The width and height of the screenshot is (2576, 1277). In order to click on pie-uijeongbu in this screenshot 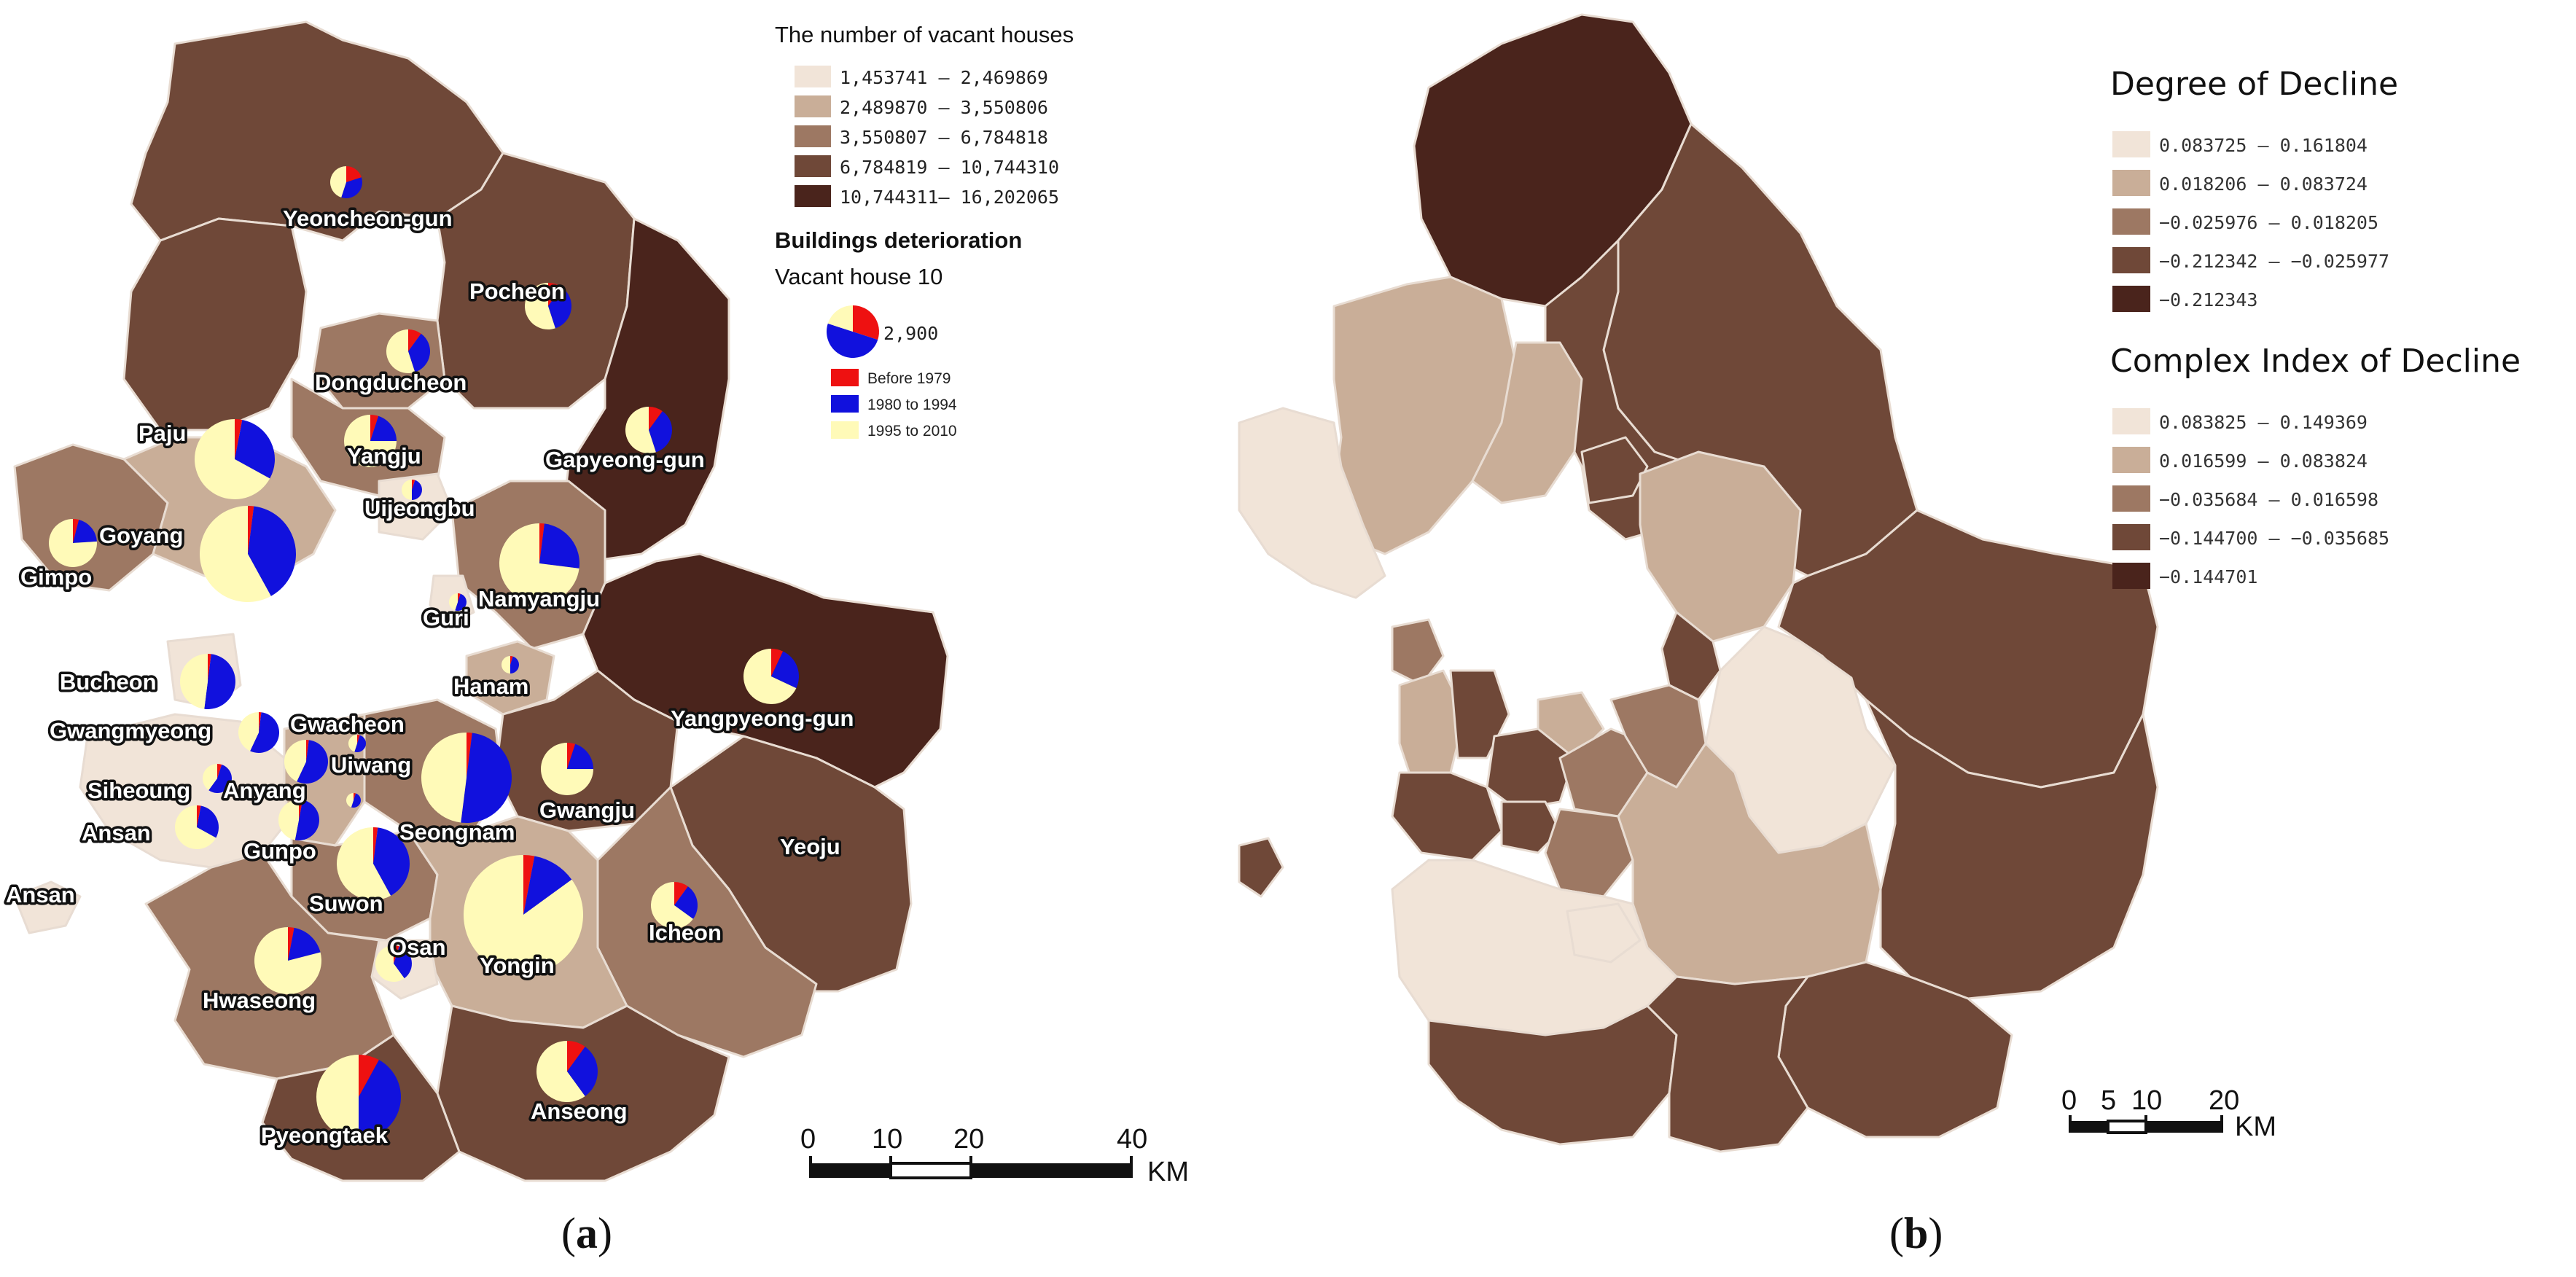, I will do `click(412, 490)`.